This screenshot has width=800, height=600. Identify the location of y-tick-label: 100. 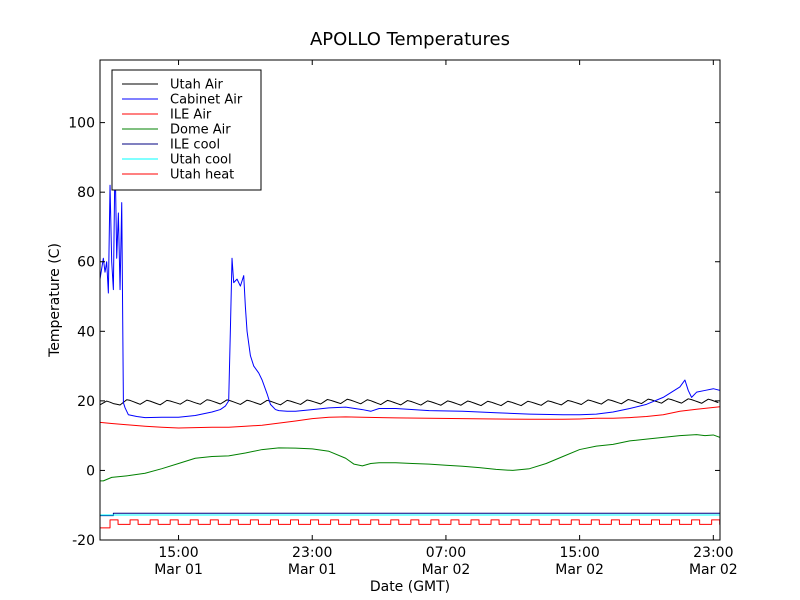
(81, 124).